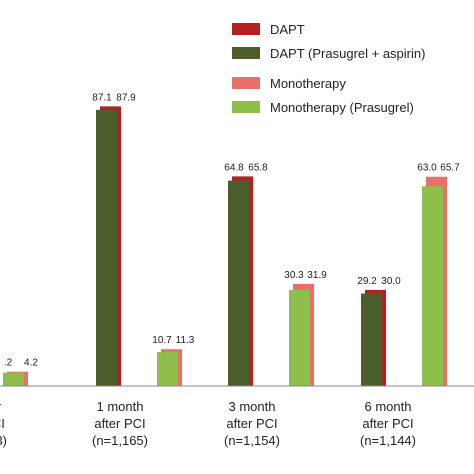  What do you see at coordinates (2, 423) in the screenshot?
I see `x-tick-label: PCI` at bounding box center [2, 423].